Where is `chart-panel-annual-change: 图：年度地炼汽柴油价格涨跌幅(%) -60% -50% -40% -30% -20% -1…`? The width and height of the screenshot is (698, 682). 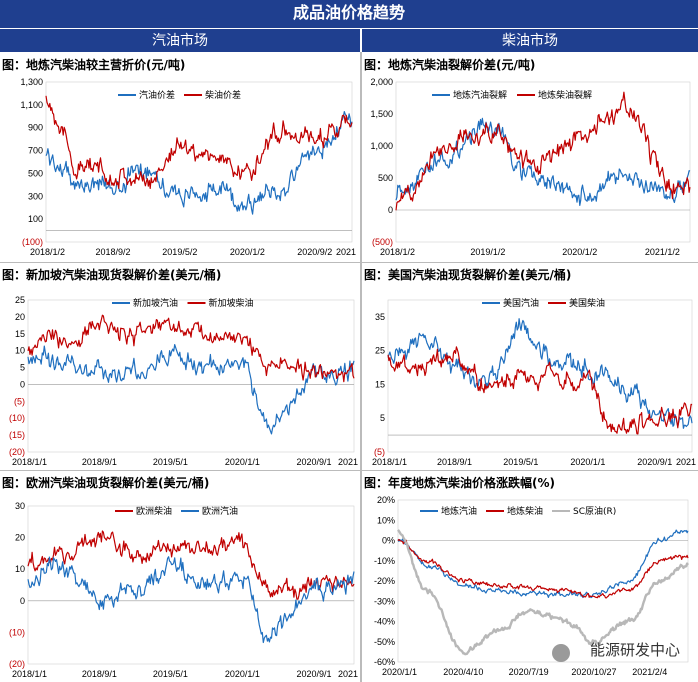
chart-panel-annual-change: 图：年度地炼汽柴油价格涨跌幅(%) -60% -50% -40% -30% -20% -1… is located at coordinates (530, 577).